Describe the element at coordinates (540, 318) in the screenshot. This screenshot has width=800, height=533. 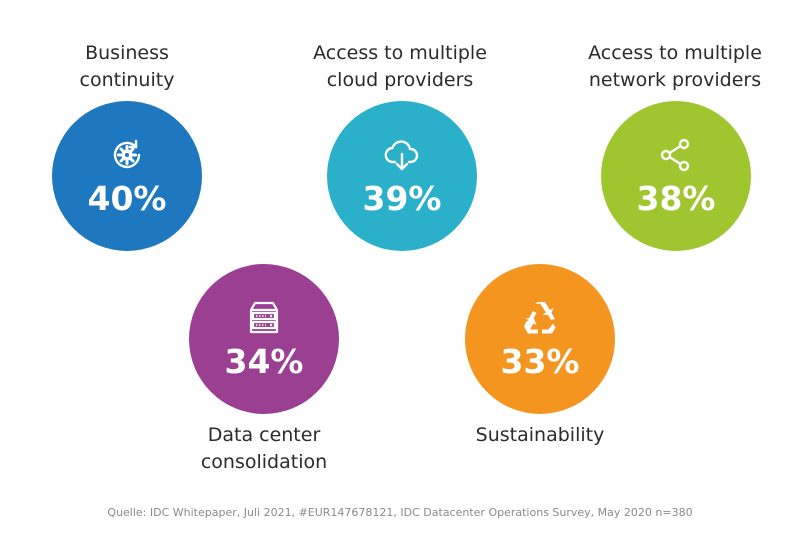
I see `recycle-icon` at that location.